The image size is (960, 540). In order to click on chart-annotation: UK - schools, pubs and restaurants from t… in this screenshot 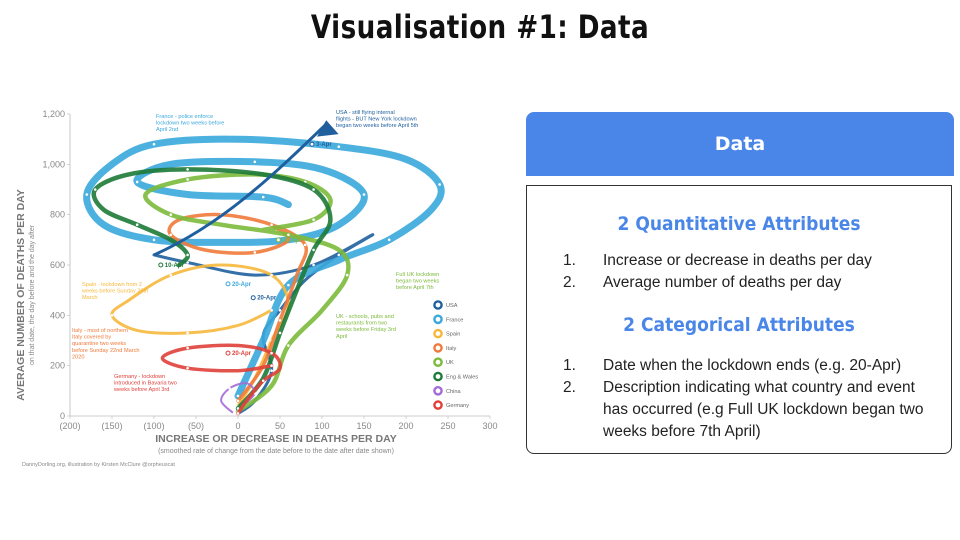, I will do `click(365, 327)`.